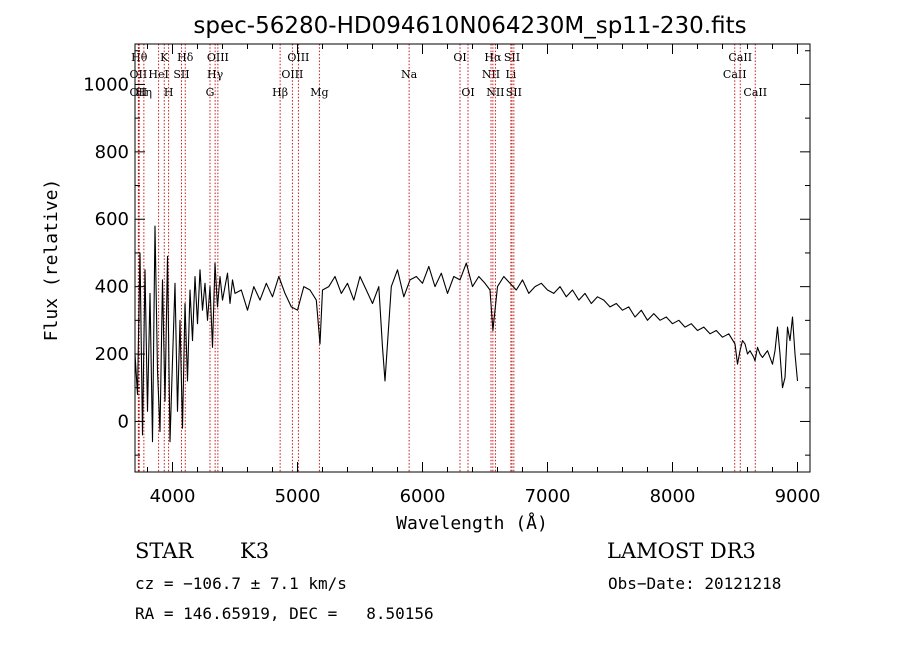 The height and width of the screenshot is (649, 900). What do you see at coordinates (548, 496) in the screenshot?
I see `x-tick-label-3: 7000` at bounding box center [548, 496].